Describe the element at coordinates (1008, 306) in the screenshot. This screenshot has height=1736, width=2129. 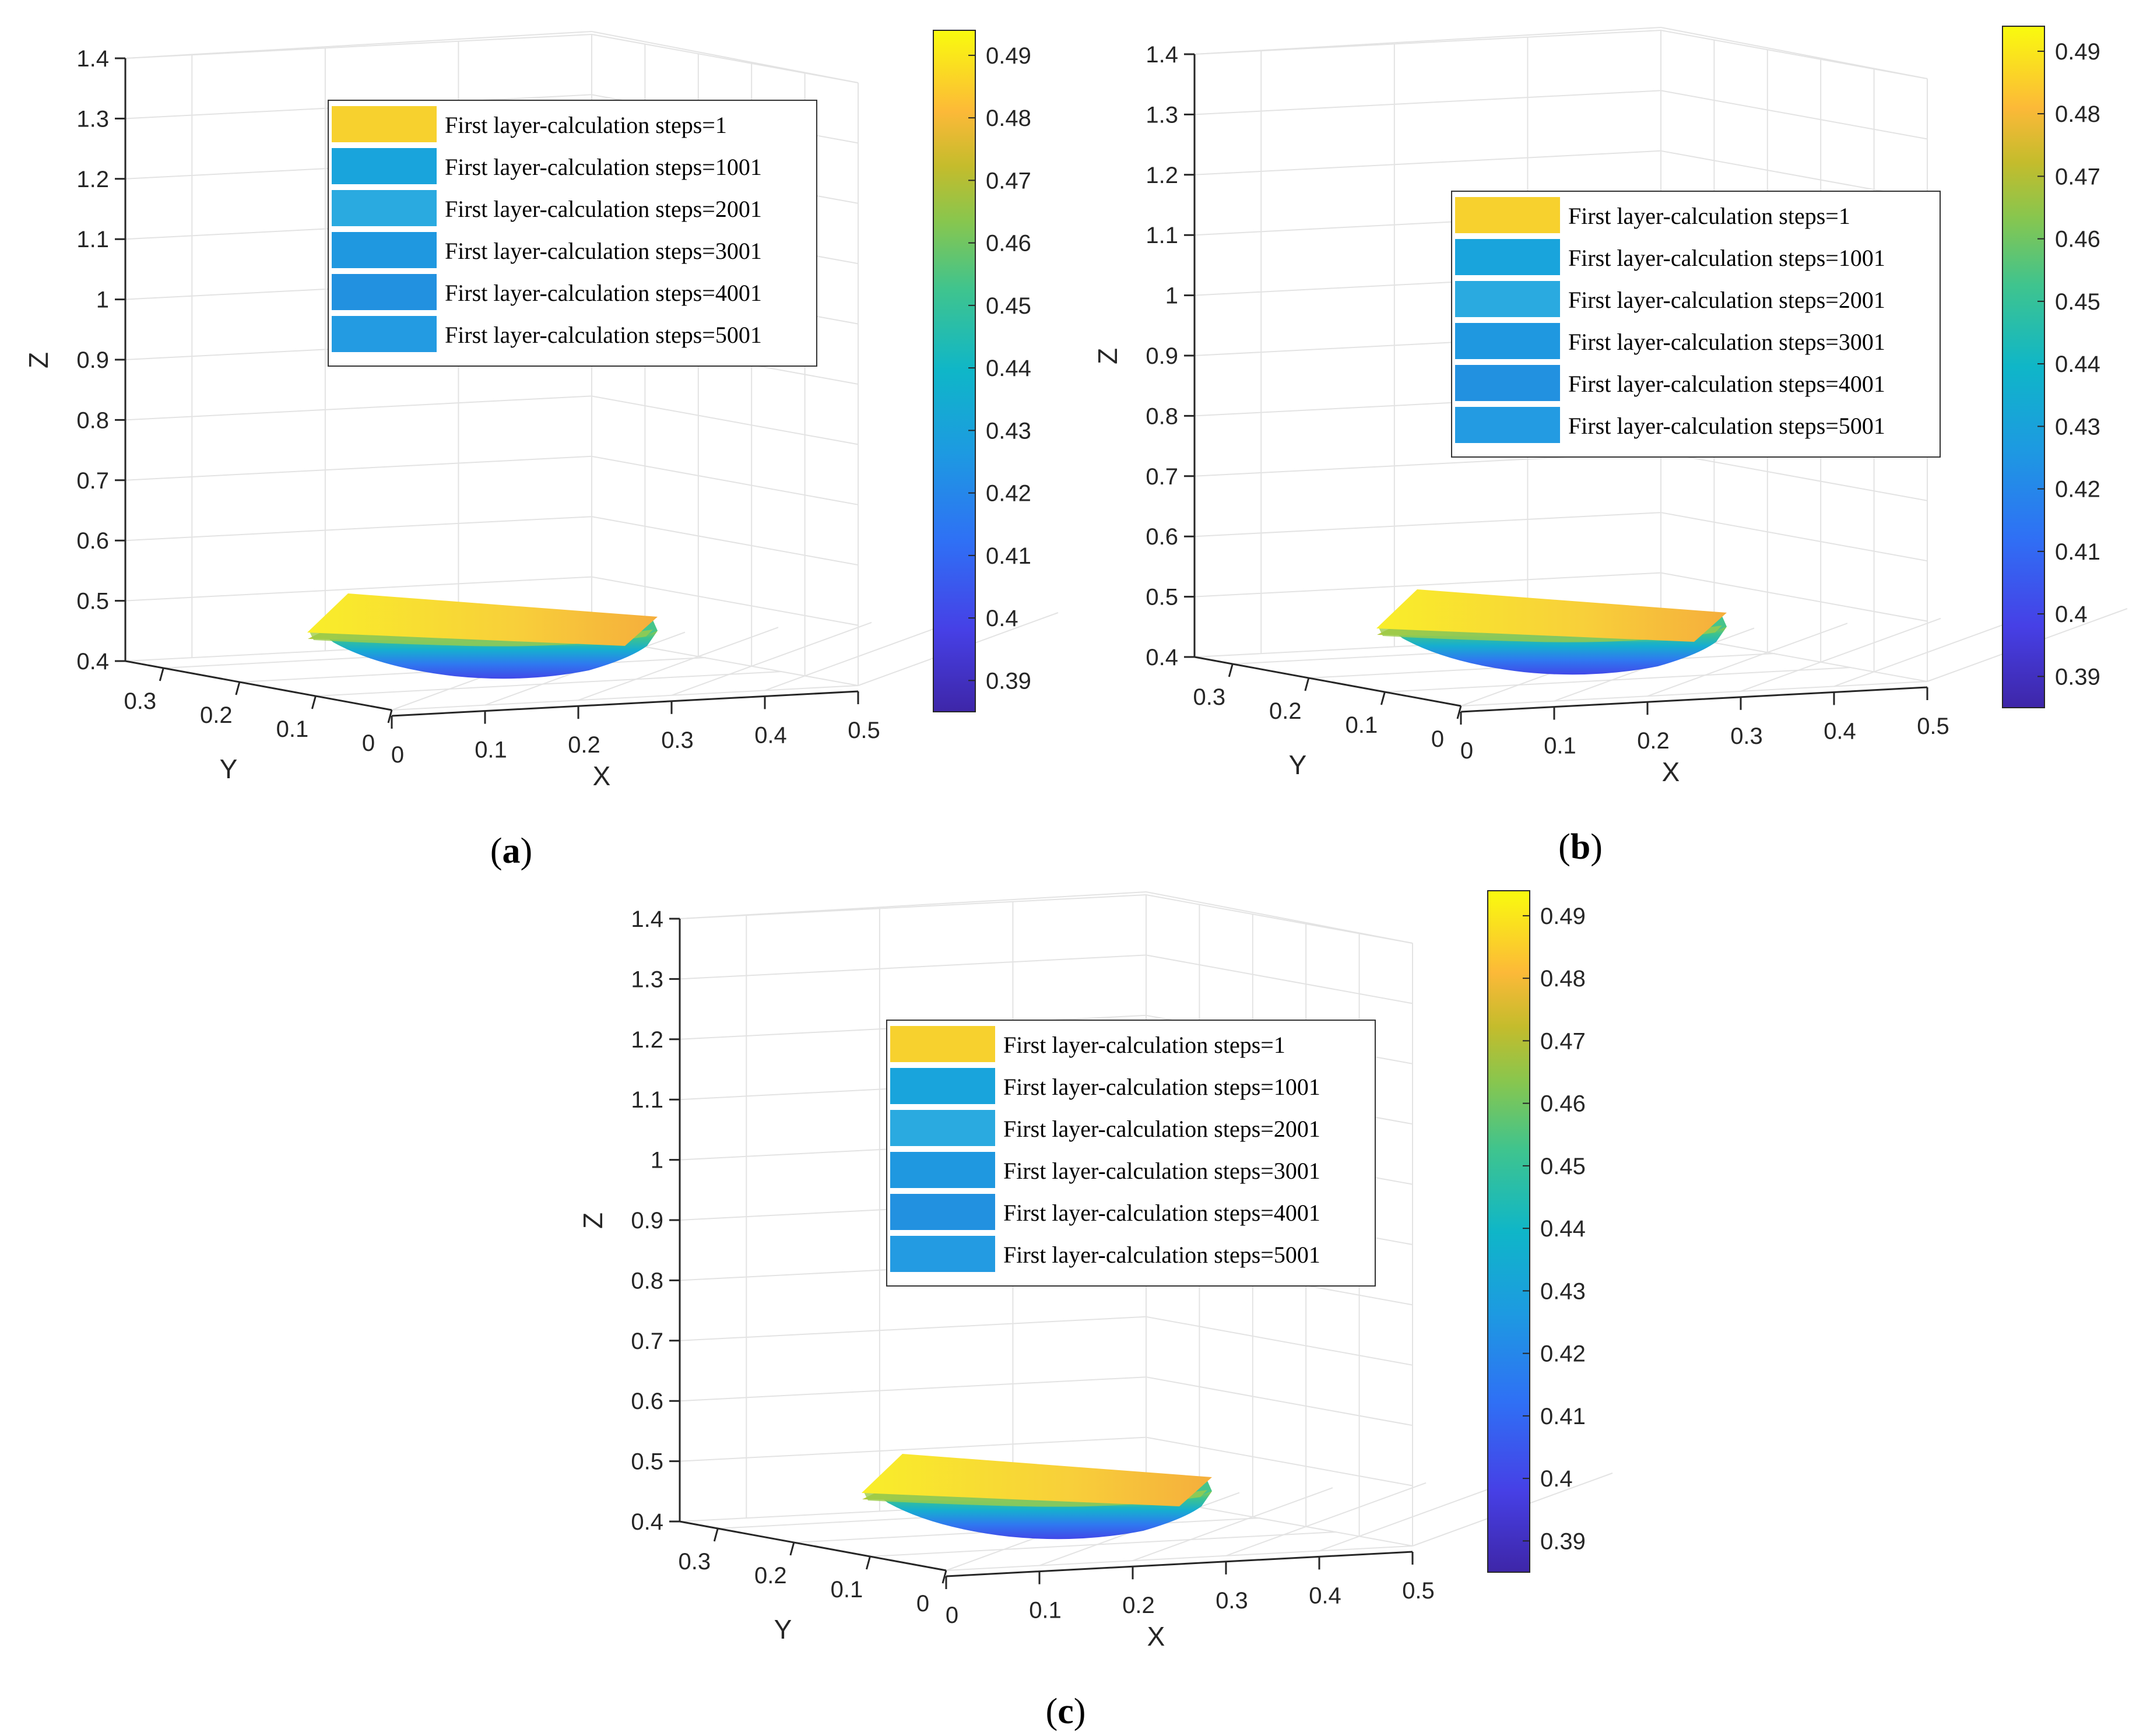
I see `colorbar-tick-label: 0.45` at that location.